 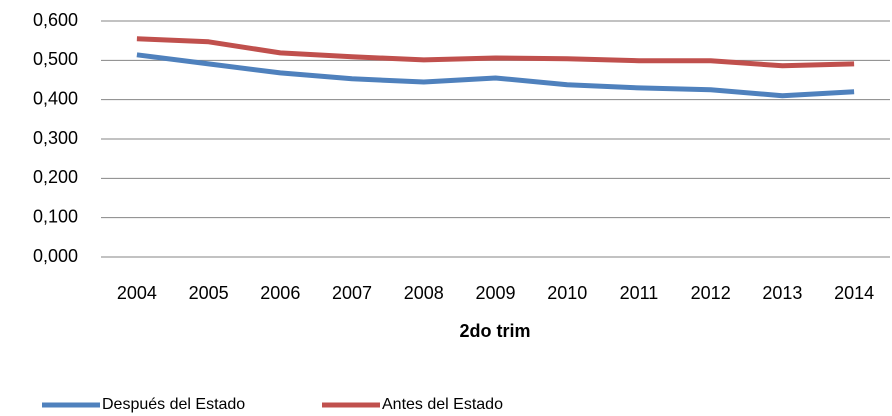 I want to click on x-tick-label: 2009, so click(x=495, y=293).